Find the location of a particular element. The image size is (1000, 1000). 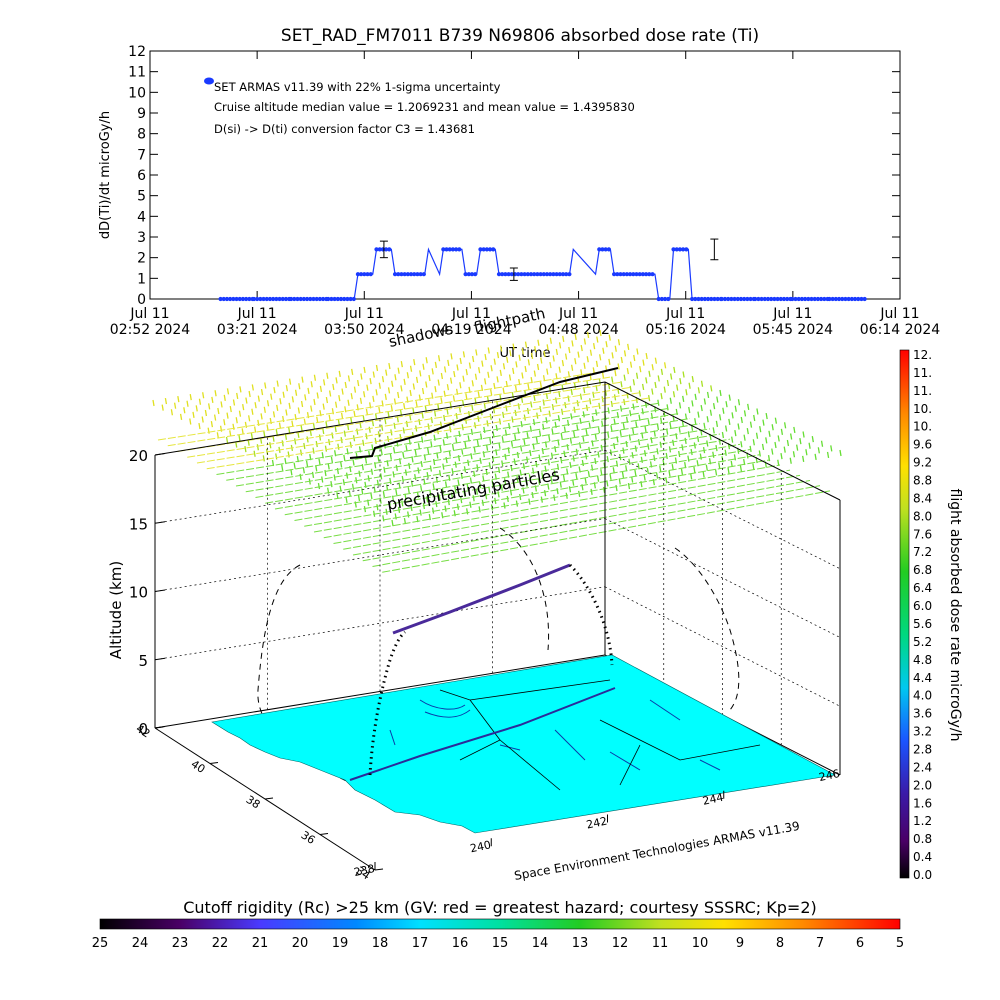

y-axis-label: dD(Ti)/dt microGy/h is located at coordinates (105, 175).